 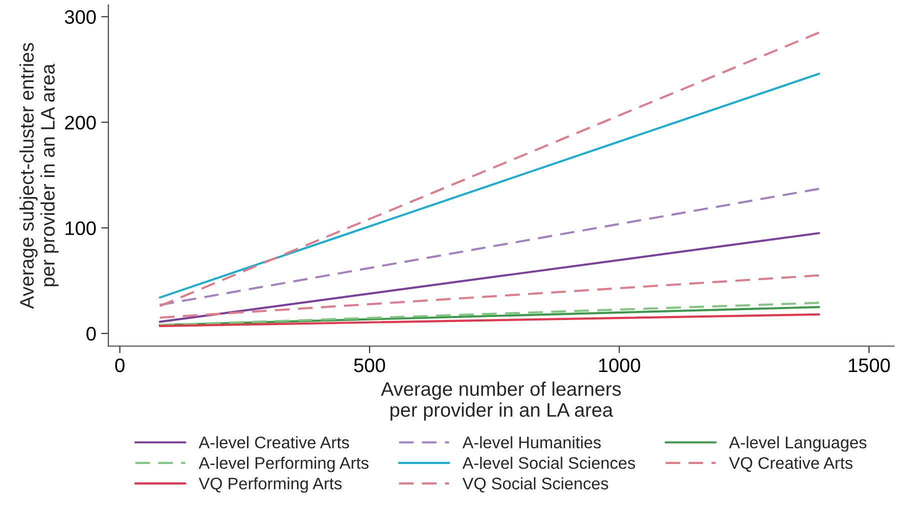 I want to click on legend-label: VQ Creative Arts, so click(x=790, y=464).